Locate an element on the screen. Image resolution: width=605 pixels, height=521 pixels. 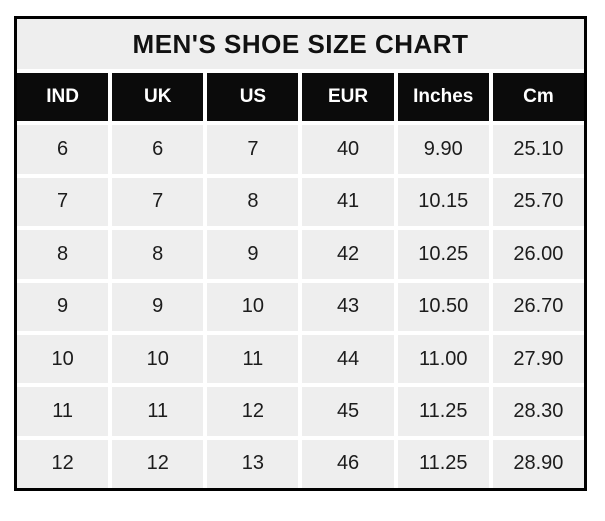
table-cell-r3-ind: 9 is located at coordinates (63, 306).